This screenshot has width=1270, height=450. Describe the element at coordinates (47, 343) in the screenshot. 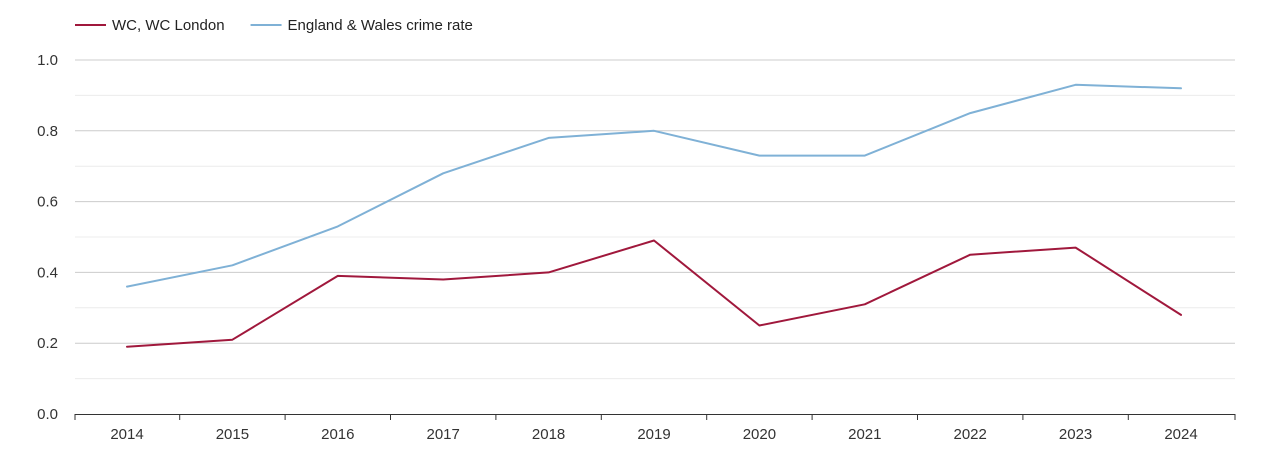

I see `y-tick-label: 0.2` at that location.